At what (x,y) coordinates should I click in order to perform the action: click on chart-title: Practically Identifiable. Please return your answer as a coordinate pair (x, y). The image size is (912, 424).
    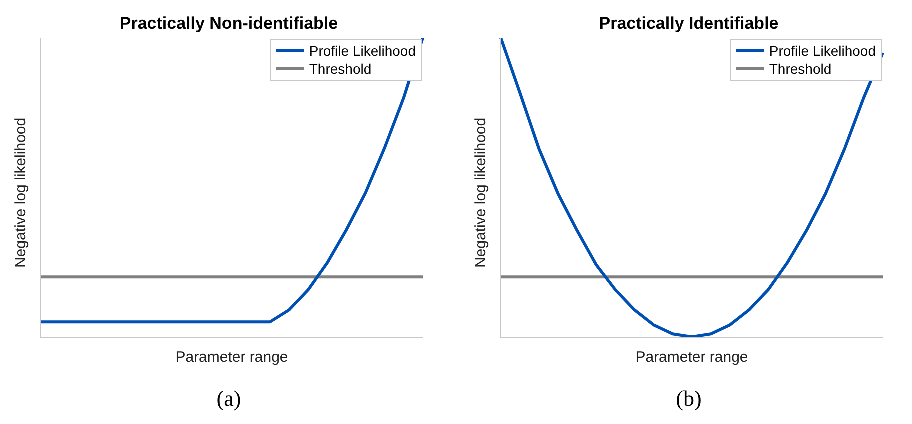
    Looking at the image, I should click on (689, 24).